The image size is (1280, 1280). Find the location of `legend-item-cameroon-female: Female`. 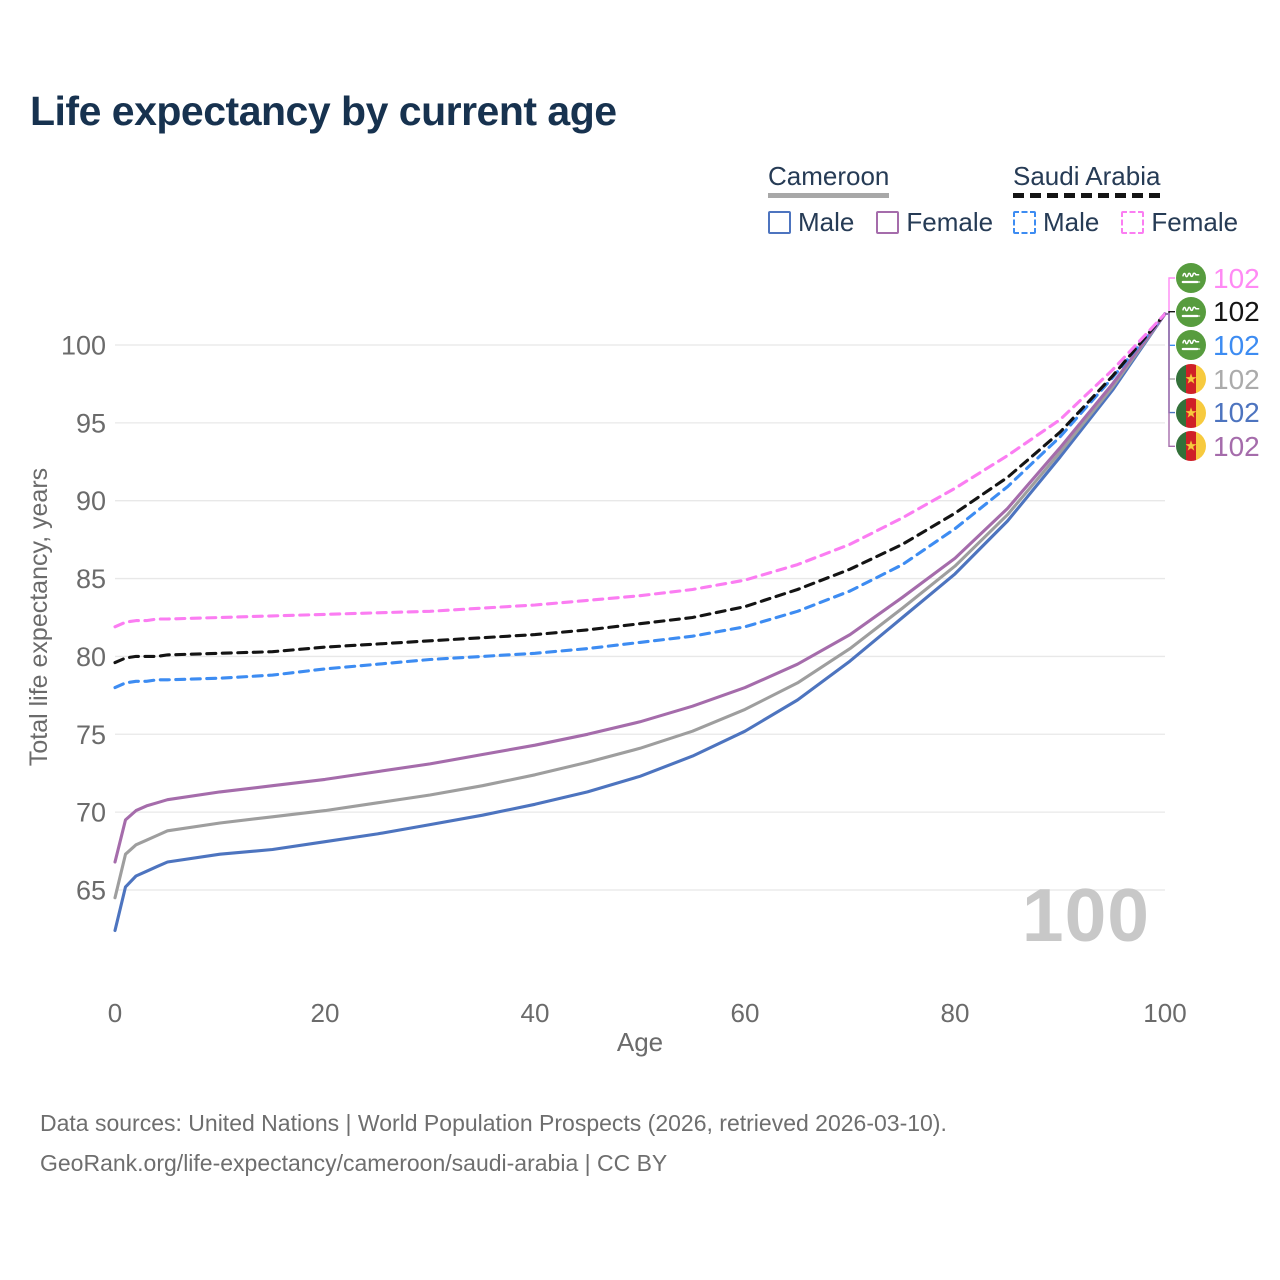

legend-item-cameroon-female: Female is located at coordinates (934, 222).